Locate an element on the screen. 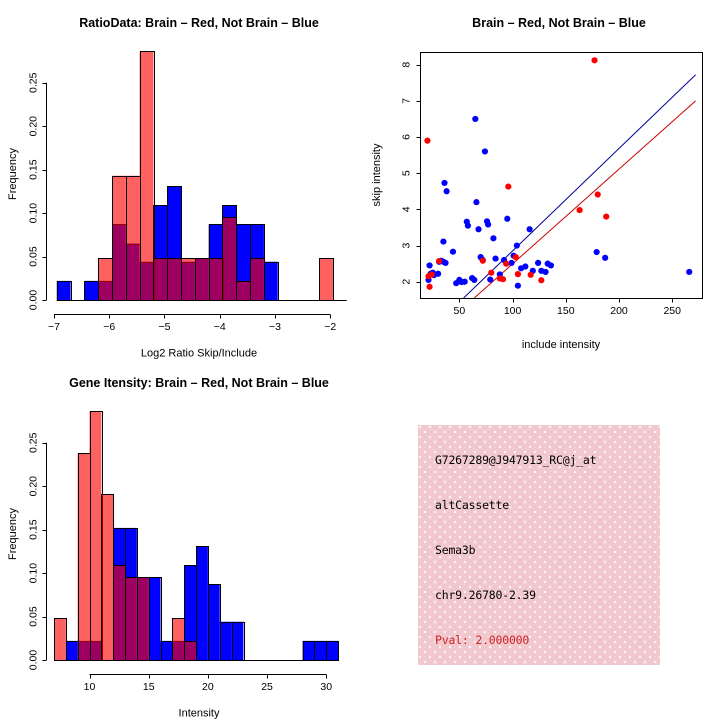 The height and width of the screenshot is (720, 720). locus-text: chr9.26780-2.39 is located at coordinates (485, 595).